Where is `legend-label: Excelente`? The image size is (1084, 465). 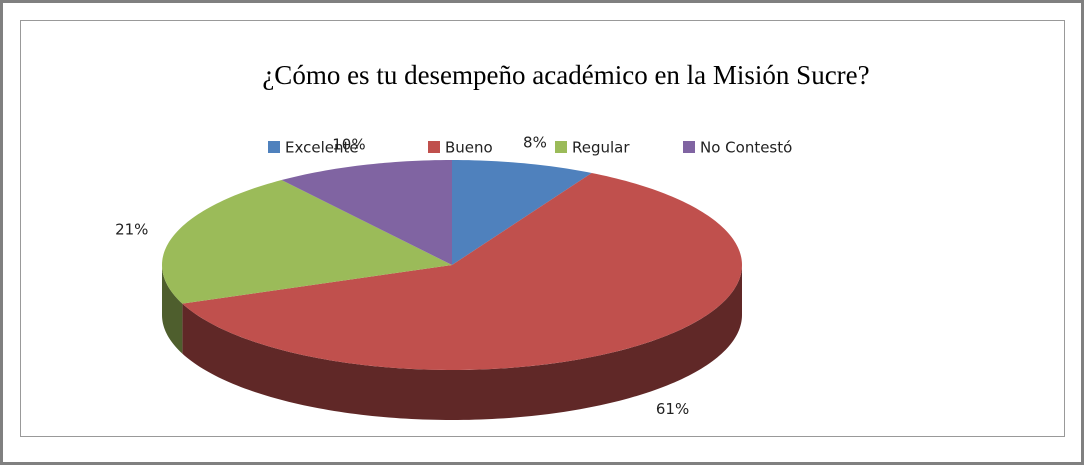 legend-label: Excelente is located at coordinates (322, 148).